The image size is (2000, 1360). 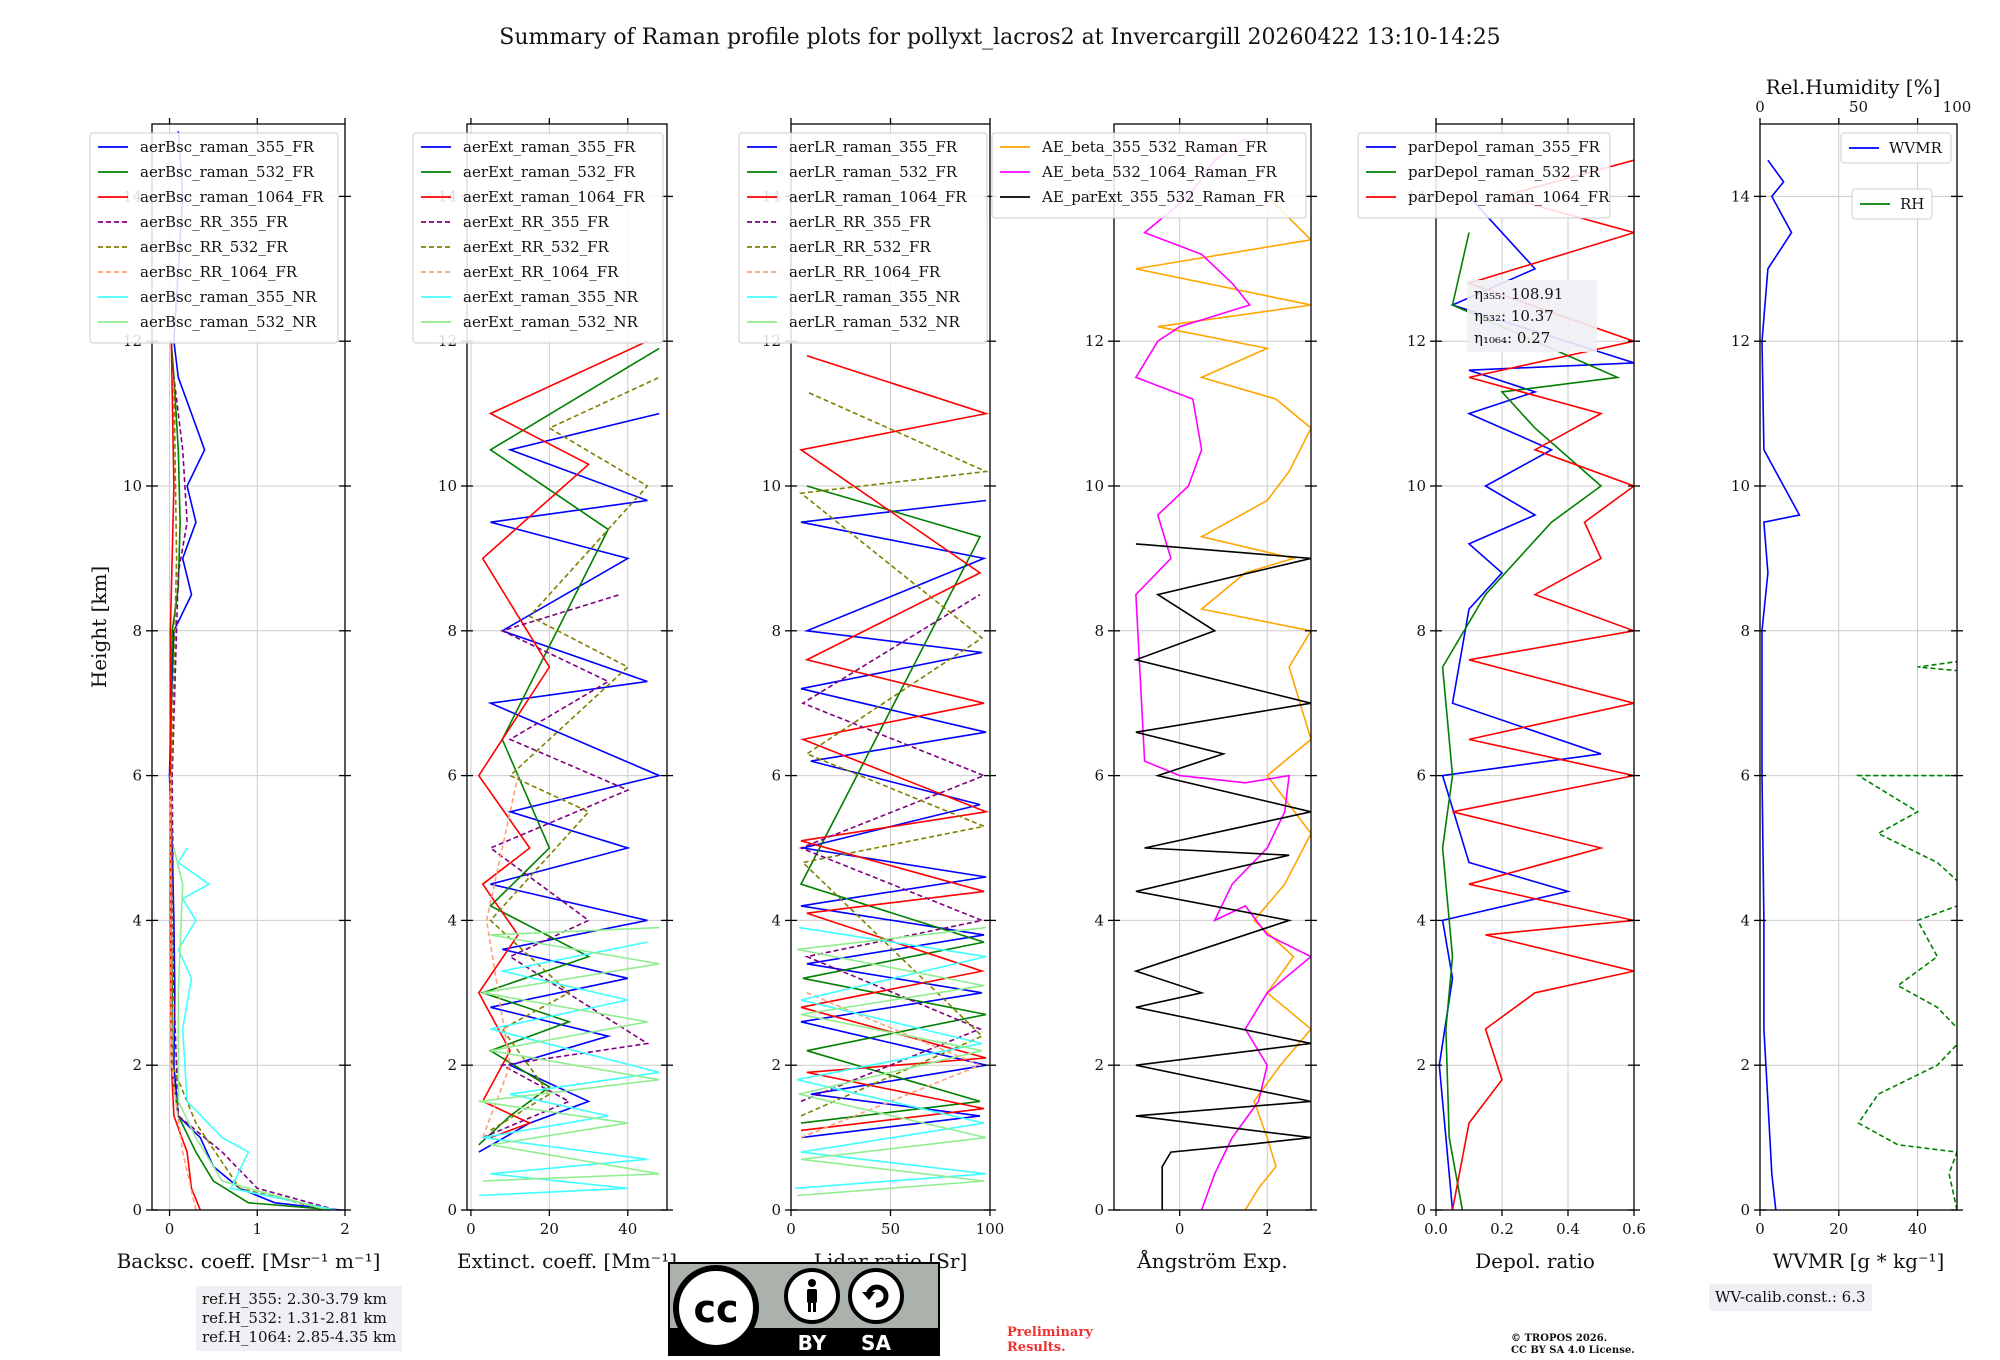 What do you see at coordinates (1154, 147) in the screenshot?
I see `legend-entry: AE_beta_355_532_Raman_FR` at bounding box center [1154, 147].